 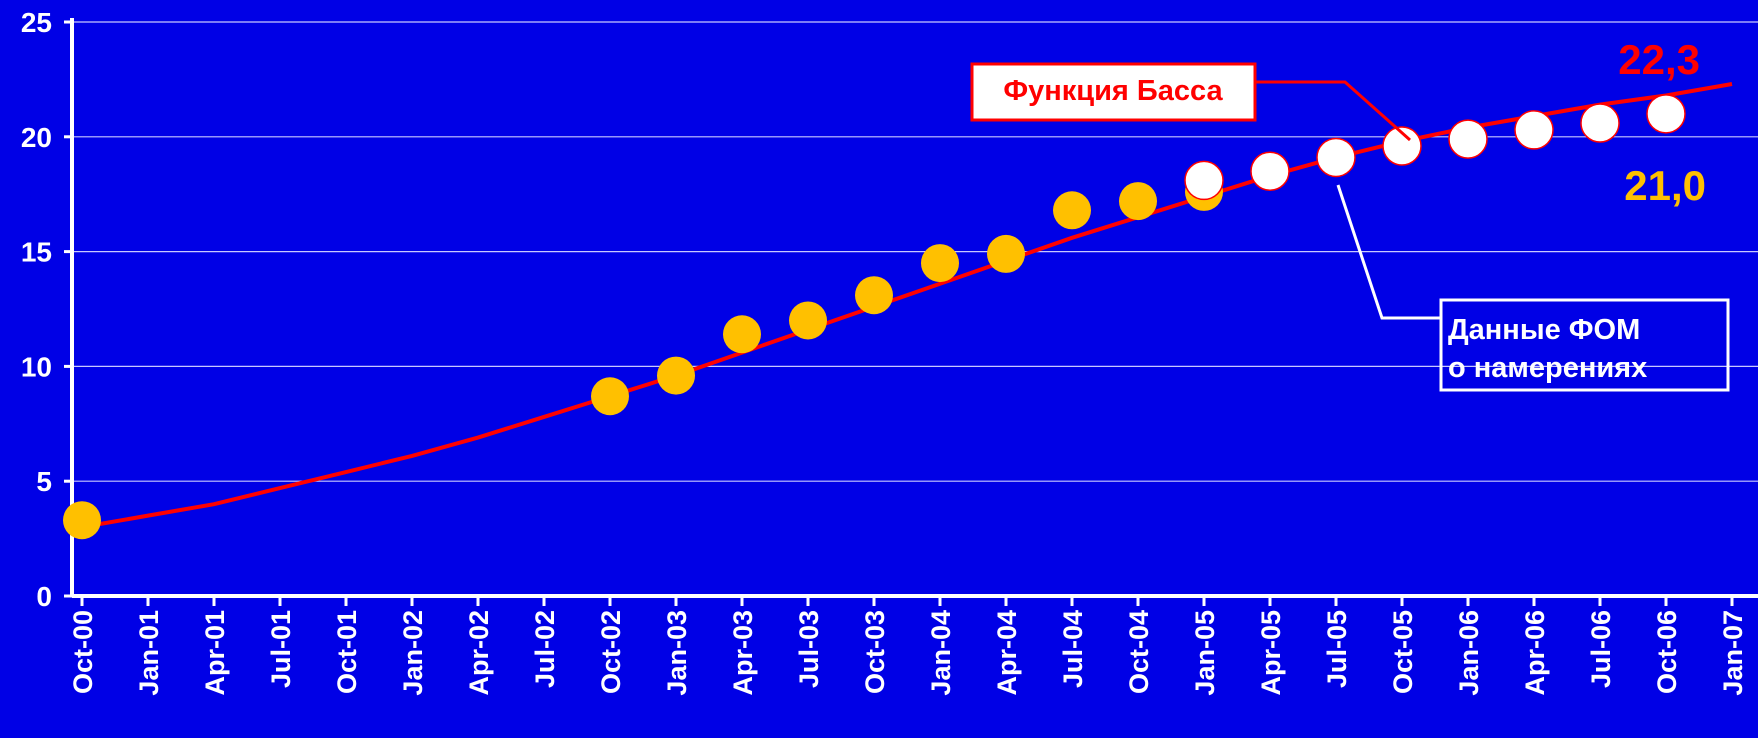 What do you see at coordinates (1139, 652) in the screenshot?
I see `x-tick-label: Oct-04` at bounding box center [1139, 652].